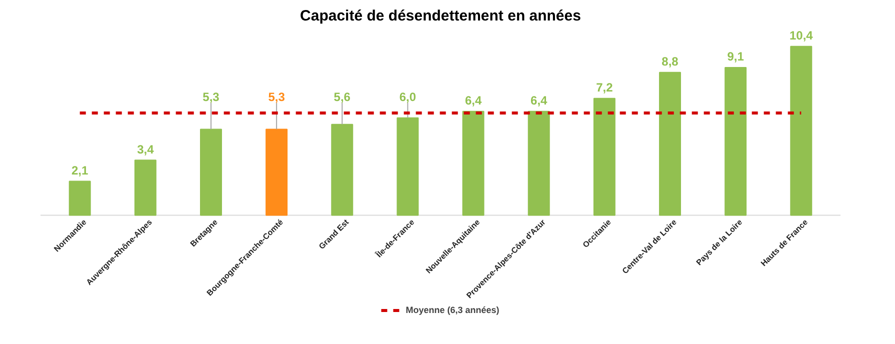 This screenshot has height=344, width=895. What do you see at coordinates (670, 61) in the screenshot?
I see `data-label: 8,8` at bounding box center [670, 61].